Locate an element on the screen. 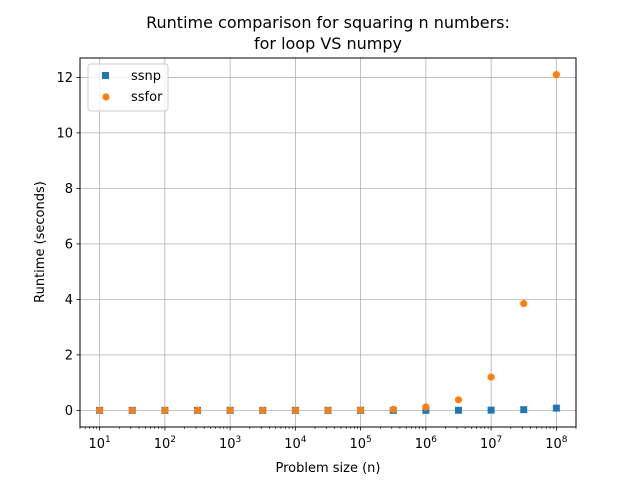 This screenshot has height=480, width=640. y-axis-ticks: 0 2 4 6 8 10 12 is located at coordinates (68, 245).